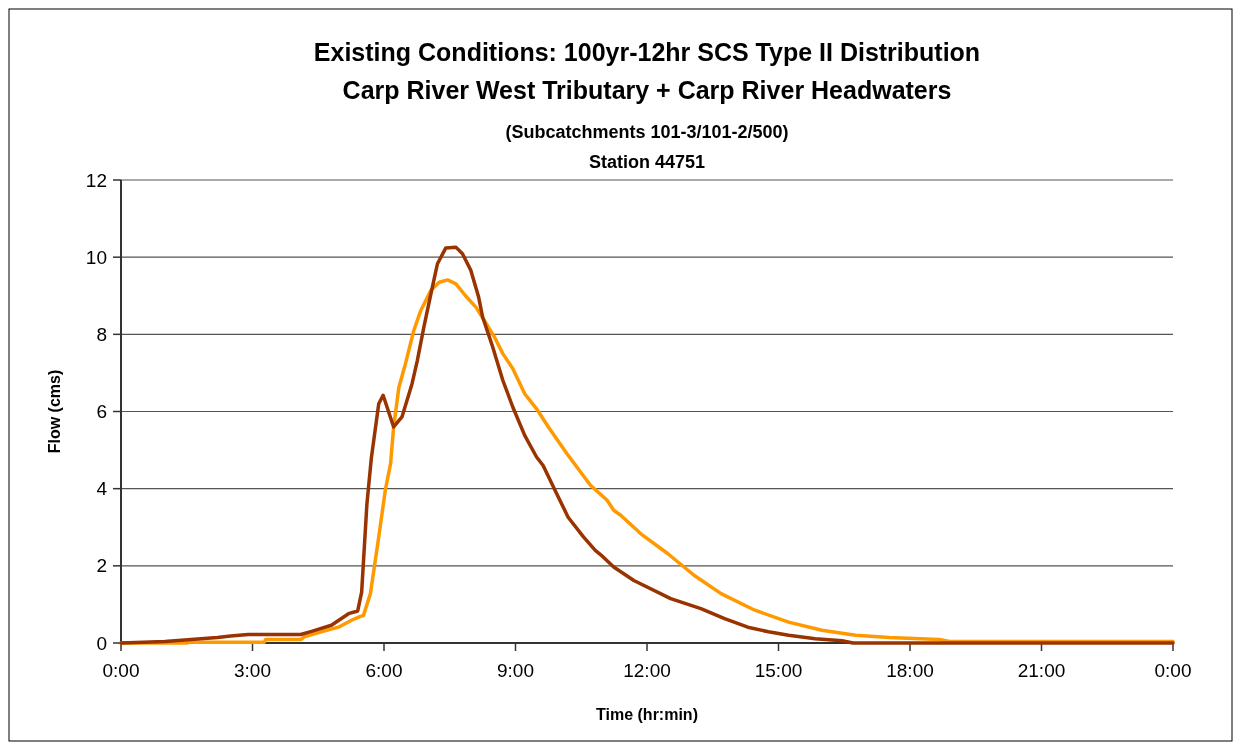  What do you see at coordinates (252, 670) in the screenshot?
I see `x-tick-label: 3:00` at bounding box center [252, 670].